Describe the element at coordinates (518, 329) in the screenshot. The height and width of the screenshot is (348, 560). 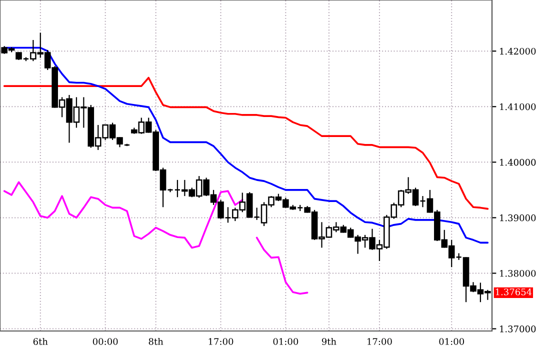
I see `y-tick-label: 1.37000` at that location.